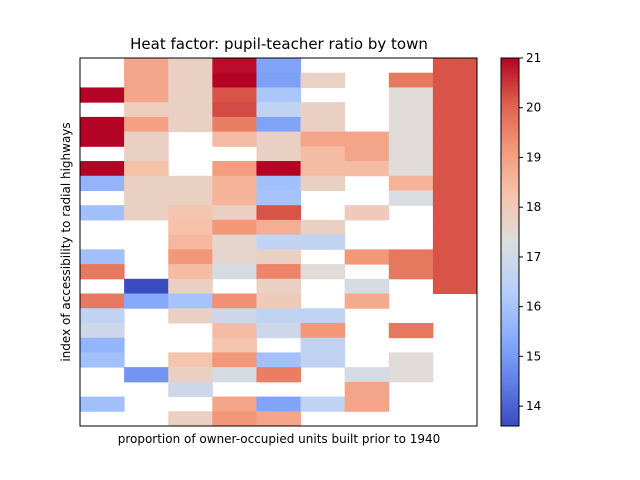 The image size is (640, 480). What do you see at coordinates (279, 44) in the screenshot?
I see `chart-title: Heat factor: pupil-teacher ratio by town` at bounding box center [279, 44].